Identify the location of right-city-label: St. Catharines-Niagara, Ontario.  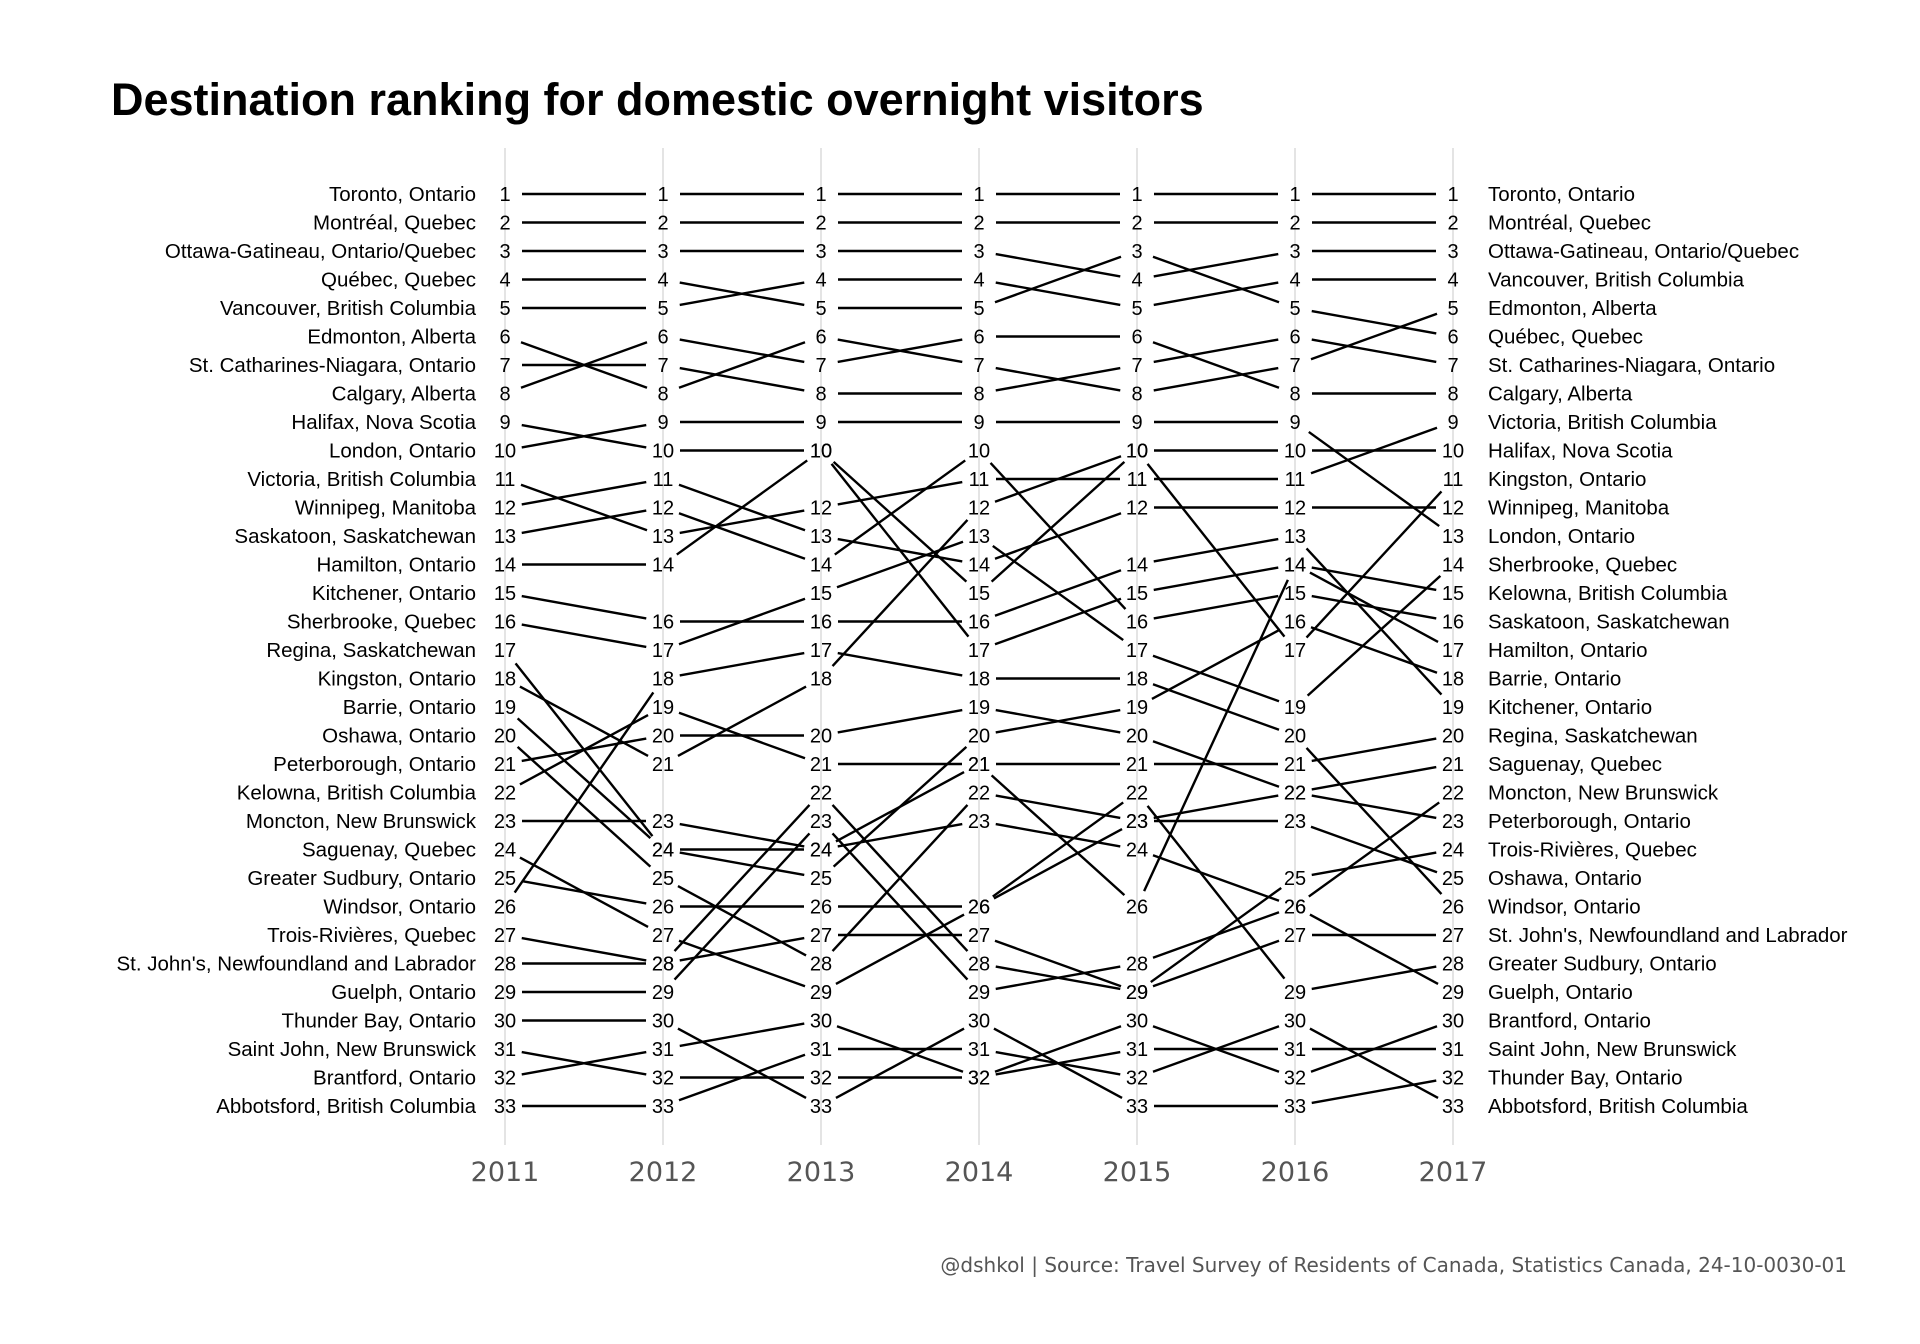
(1631, 365).